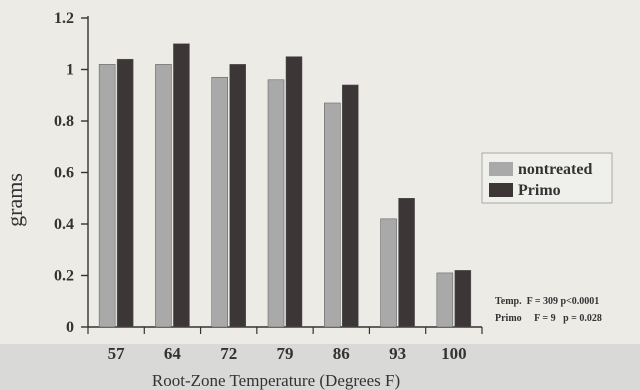 The image size is (640, 390). I want to click on x-tick-label: 86, so click(341, 353).